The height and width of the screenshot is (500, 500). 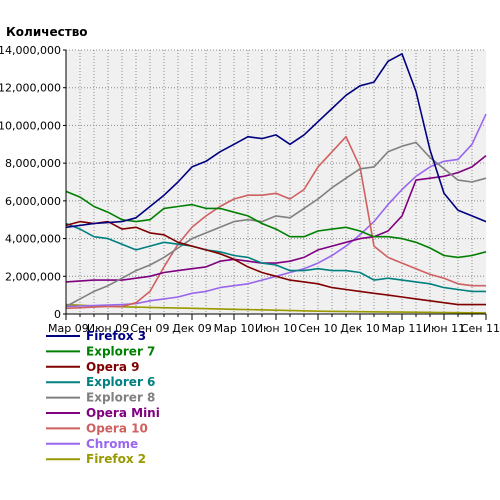 What do you see at coordinates (317, 328) in the screenshot?
I see `x-tick-label: Сен 10` at bounding box center [317, 328].